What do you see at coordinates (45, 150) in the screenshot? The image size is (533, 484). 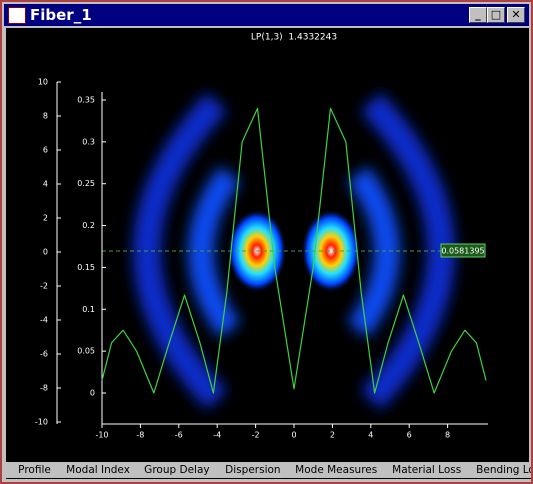 I see `y-tick-label: 6` at bounding box center [45, 150].